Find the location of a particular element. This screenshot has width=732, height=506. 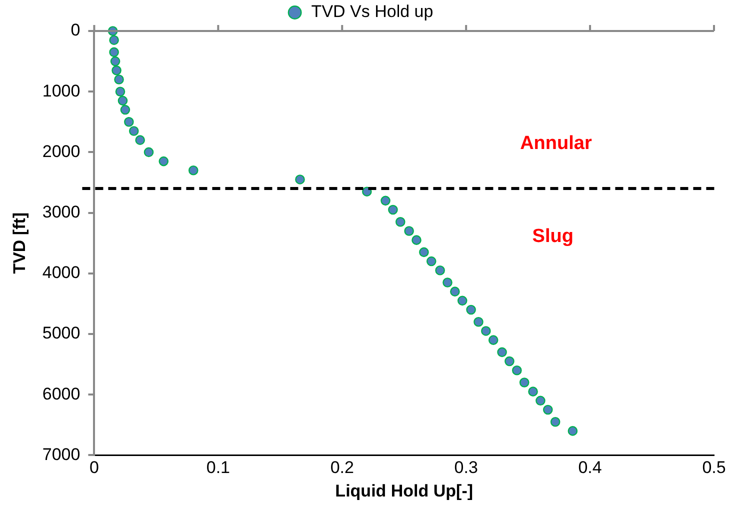

y-tick-label: 1000 is located at coordinates (61, 90).